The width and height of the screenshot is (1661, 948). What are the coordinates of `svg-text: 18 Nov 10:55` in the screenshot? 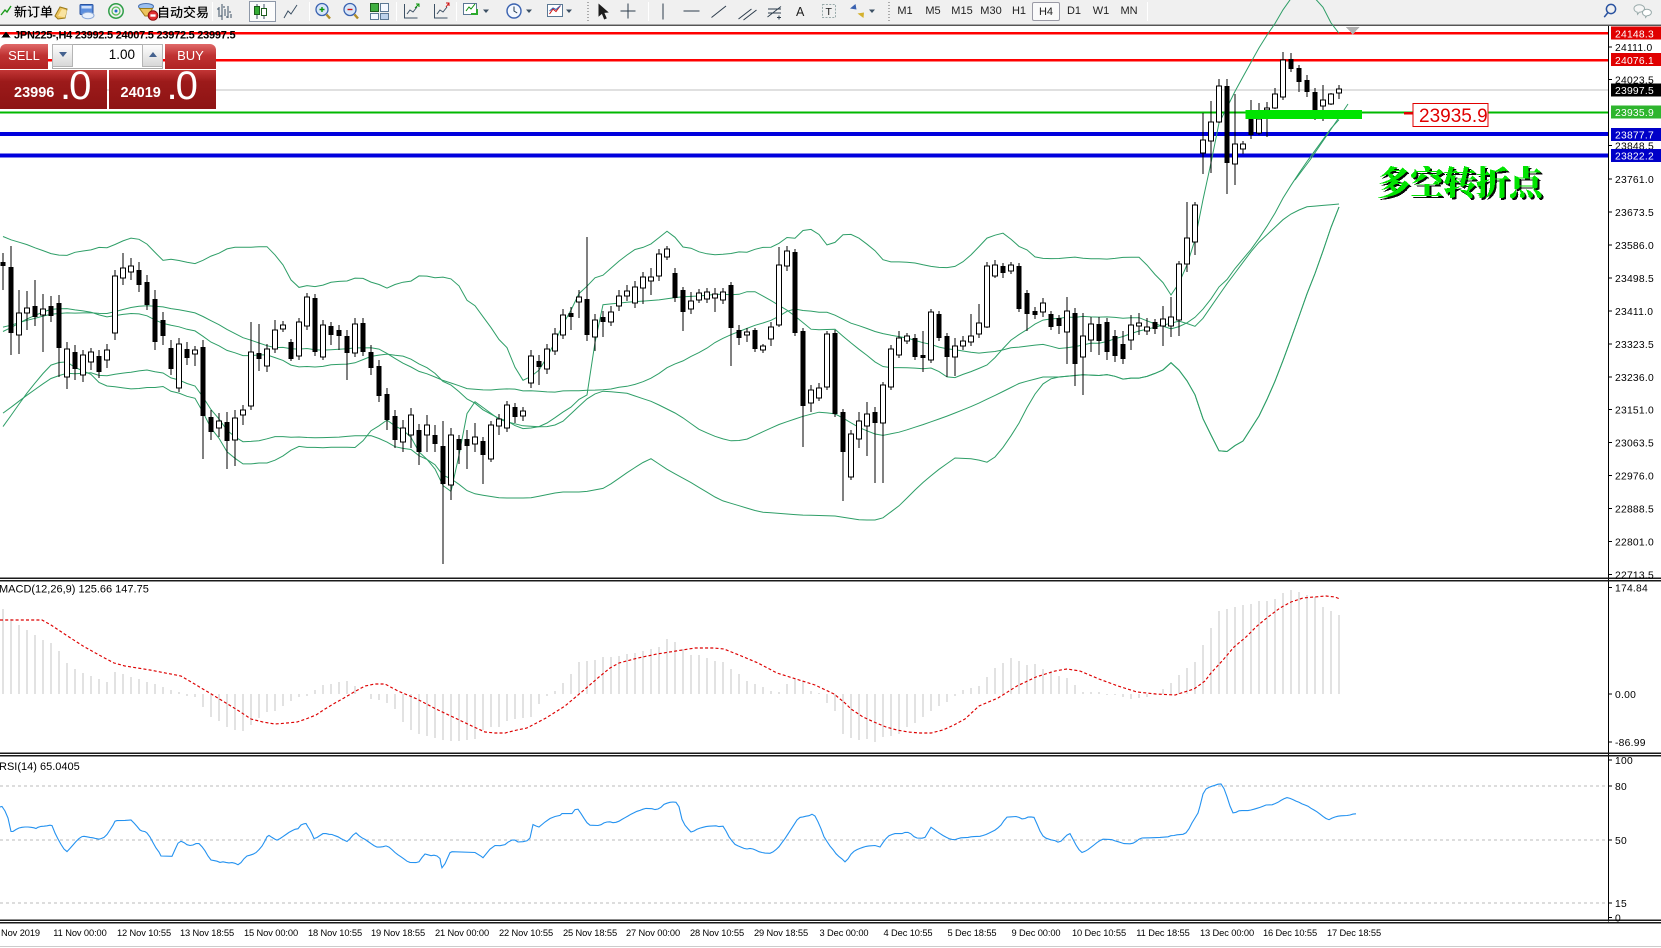 It's located at (335, 933).